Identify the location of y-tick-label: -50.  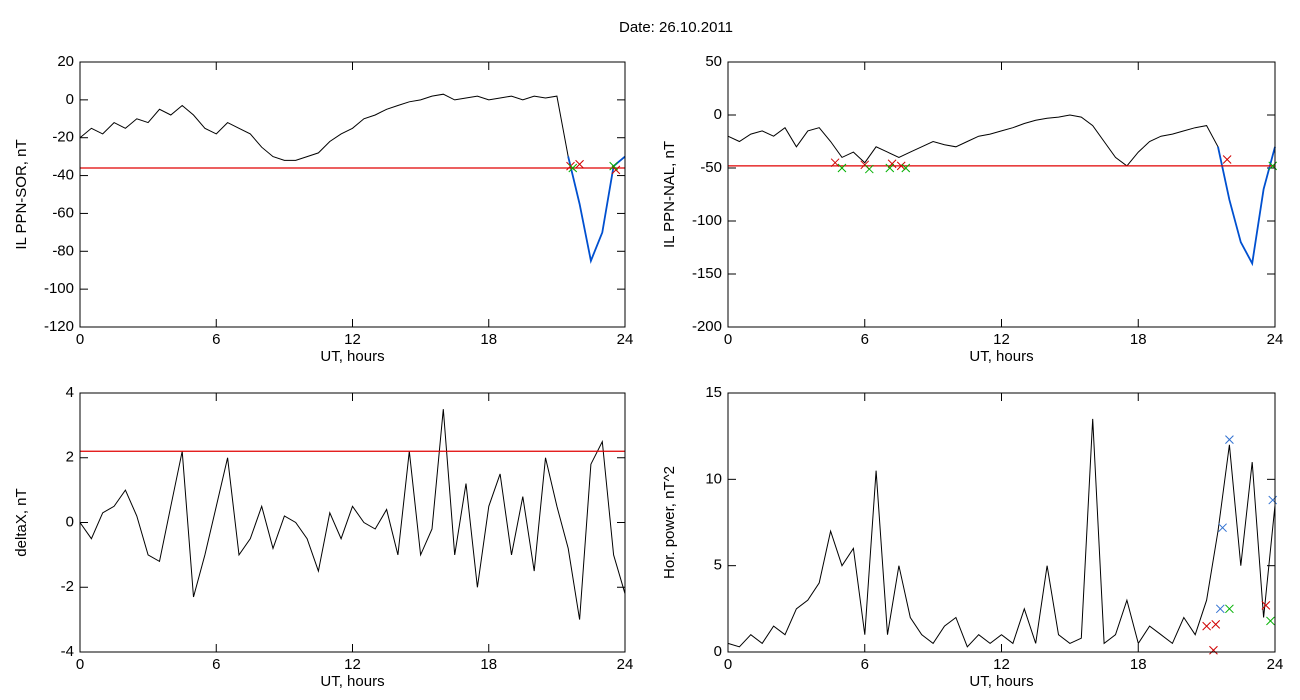
(711, 167).